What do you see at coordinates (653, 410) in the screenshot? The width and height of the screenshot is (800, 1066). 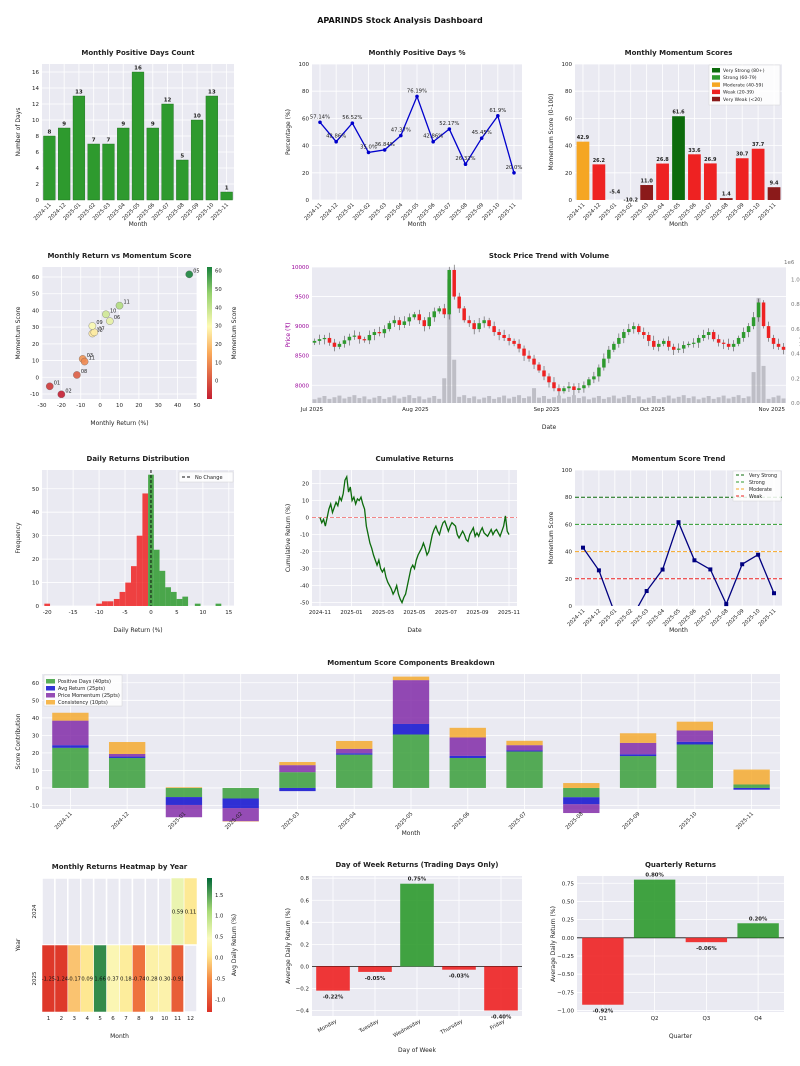 I see `x-tick-label: Oct 2025` at bounding box center [653, 410].